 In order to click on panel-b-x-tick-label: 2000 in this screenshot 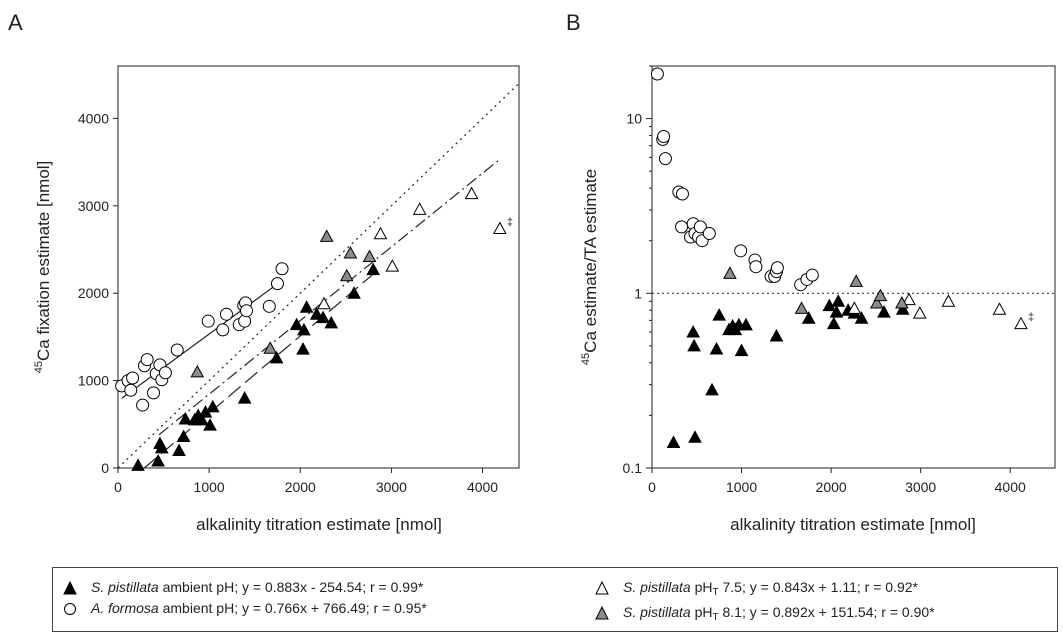, I will do `click(831, 487)`.